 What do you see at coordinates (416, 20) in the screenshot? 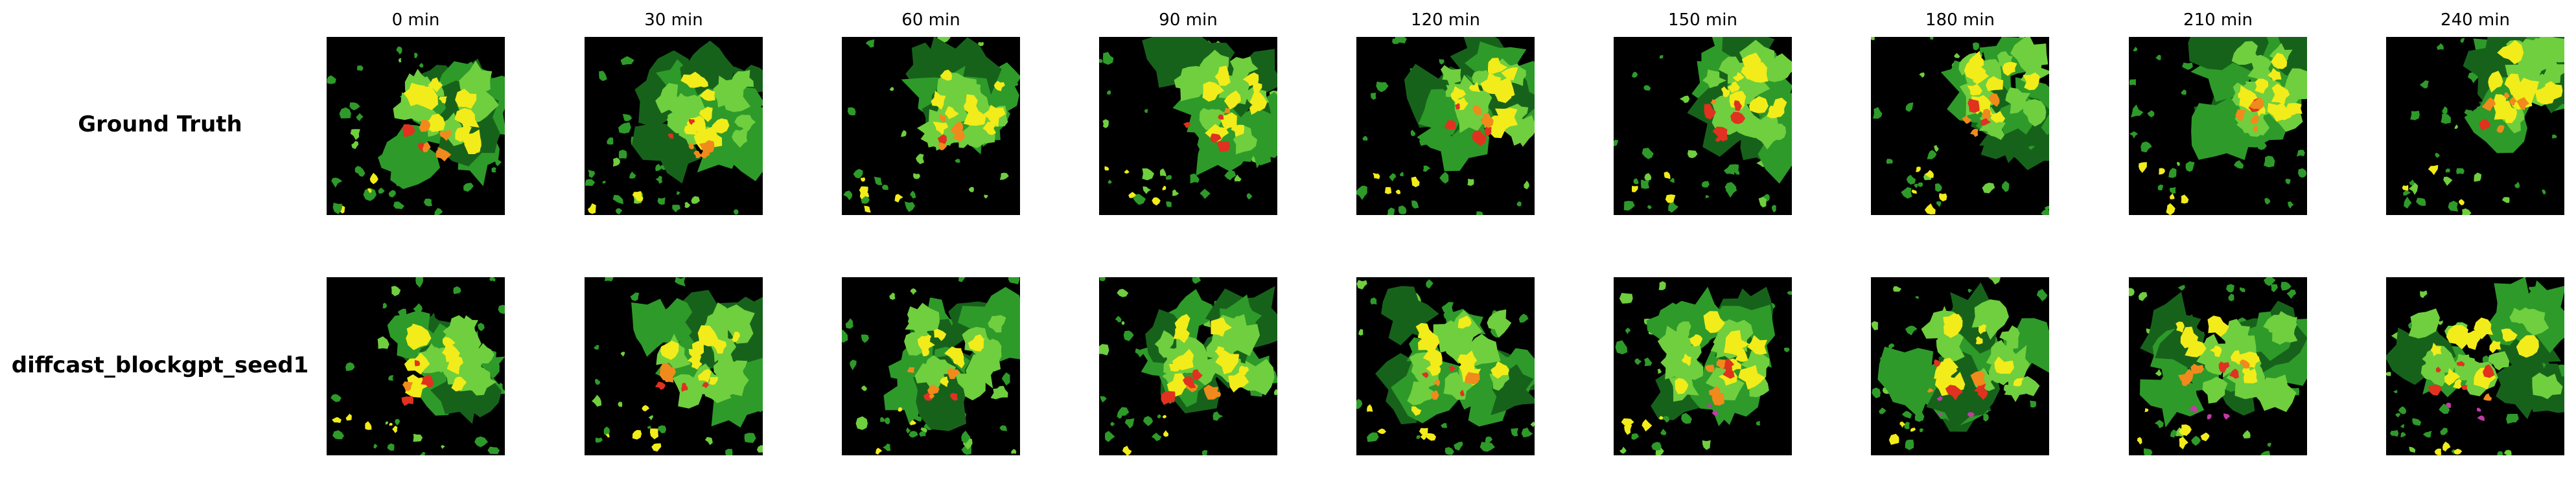
I see `column-label-0: 0 min` at bounding box center [416, 20].